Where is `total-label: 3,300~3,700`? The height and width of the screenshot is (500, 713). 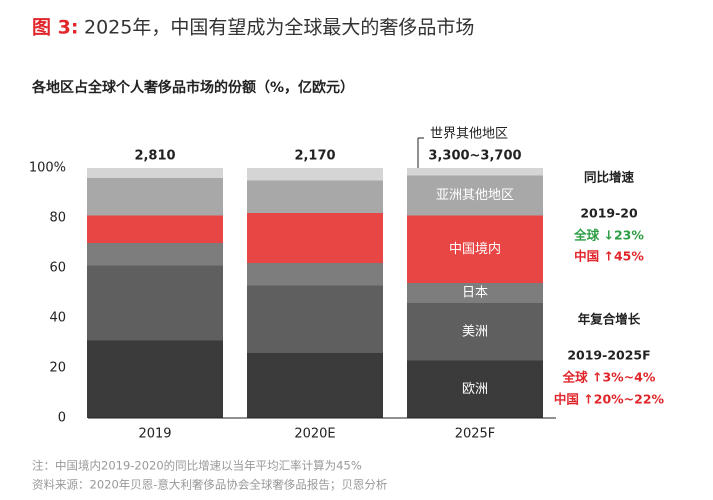 total-label: 3,300~3,700 is located at coordinates (474, 156).